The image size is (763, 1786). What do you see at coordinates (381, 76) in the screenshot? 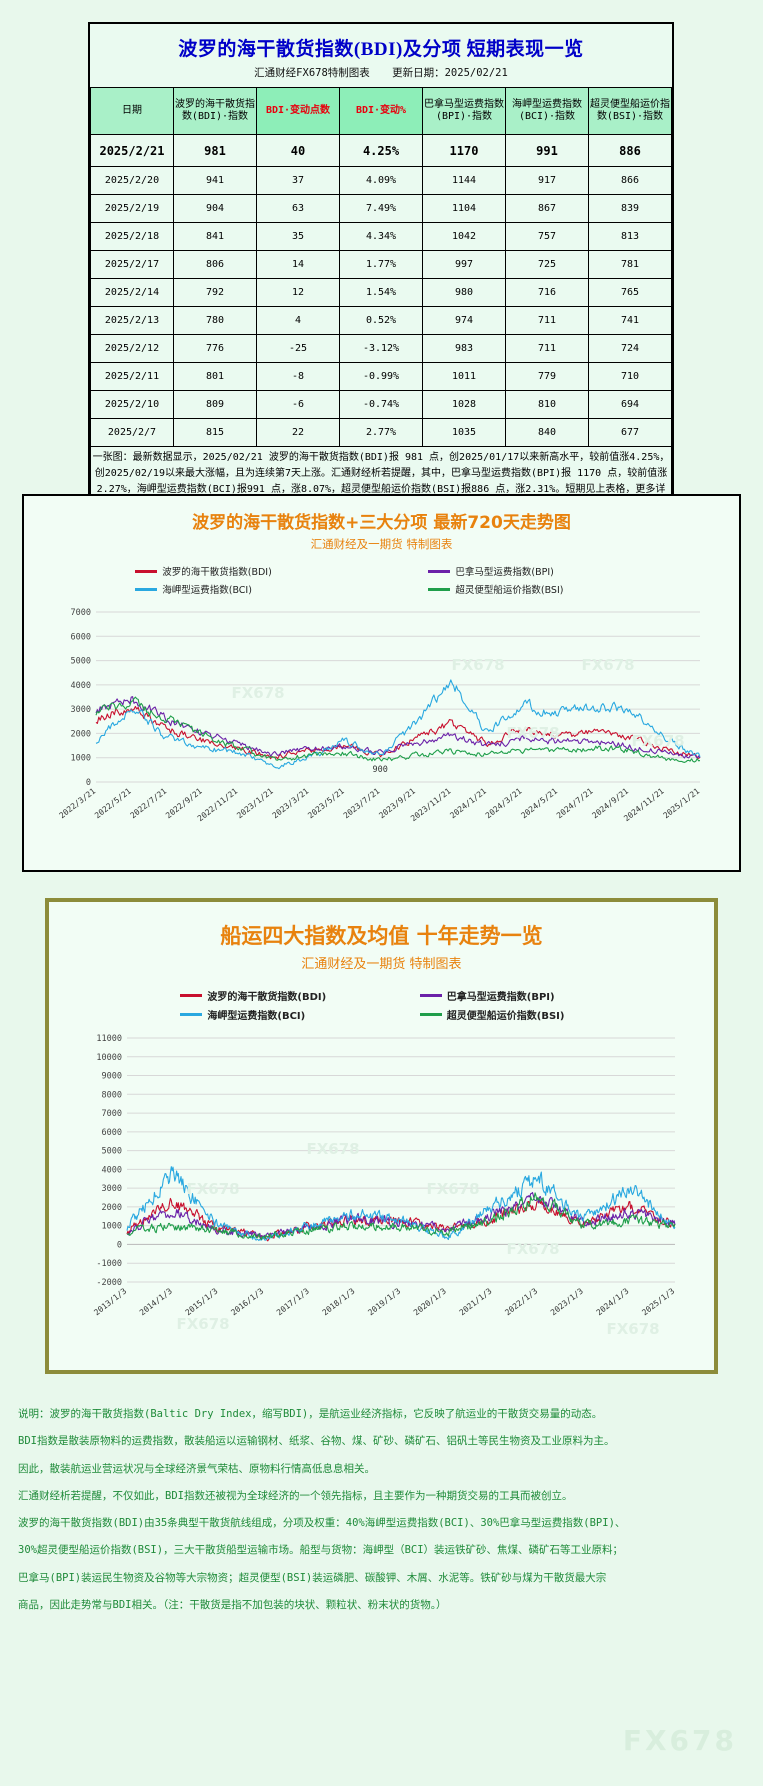
I see `table-subheader: 汇通财经FX678特制图表 更新日期：2025/02/21` at bounding box center [381, 76].